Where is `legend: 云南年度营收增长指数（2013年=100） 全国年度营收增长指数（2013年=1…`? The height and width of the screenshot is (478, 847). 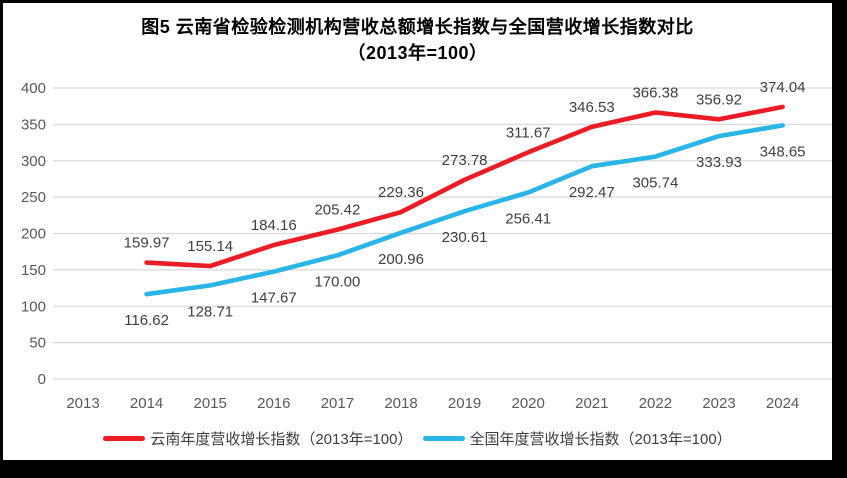 legend: 云南年度营收增长指数（2013年=100） 全国年度营收增长指数（2013年=1… is located at coordinates (417, 438).